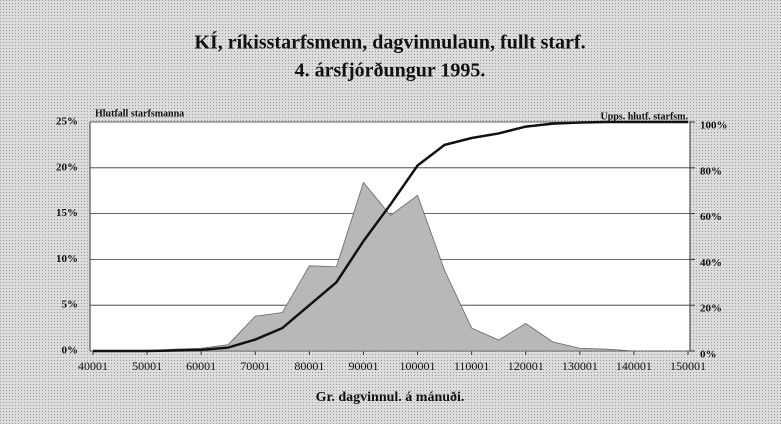  Describe the element at coordinates (634, 366) in the screenshot. I see `x-tick-label: 140001` at that location.